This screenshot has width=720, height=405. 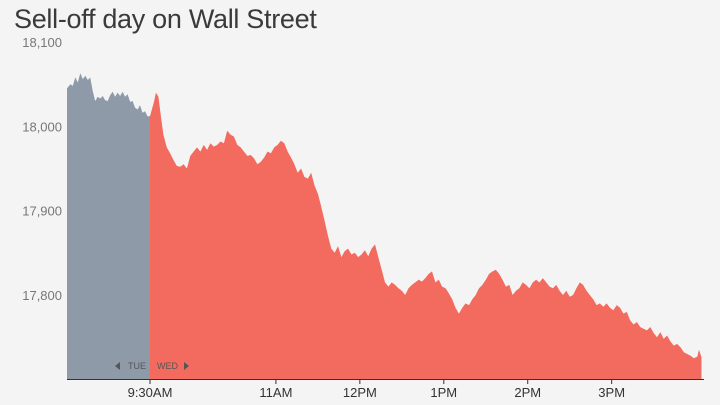 I want to click on x-tick-label: 12PM, so click(x=360, y=392).